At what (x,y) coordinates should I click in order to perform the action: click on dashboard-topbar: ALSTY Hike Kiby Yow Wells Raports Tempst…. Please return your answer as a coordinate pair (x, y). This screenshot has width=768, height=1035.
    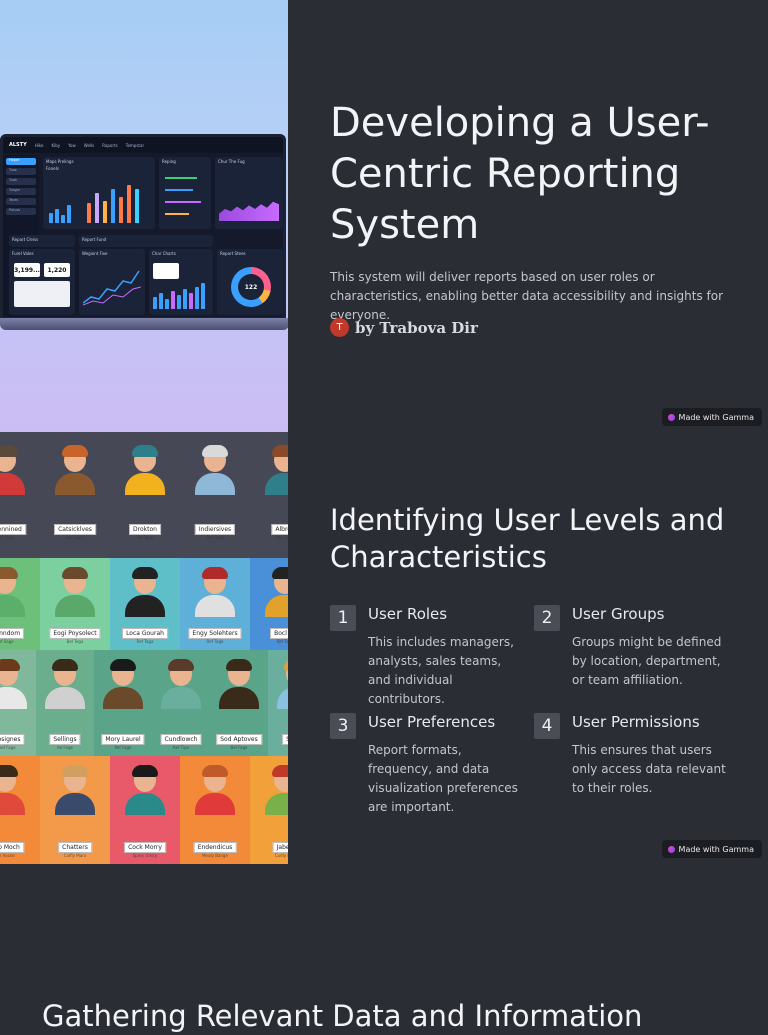
    Looking at the image, I should click on (143, 145).